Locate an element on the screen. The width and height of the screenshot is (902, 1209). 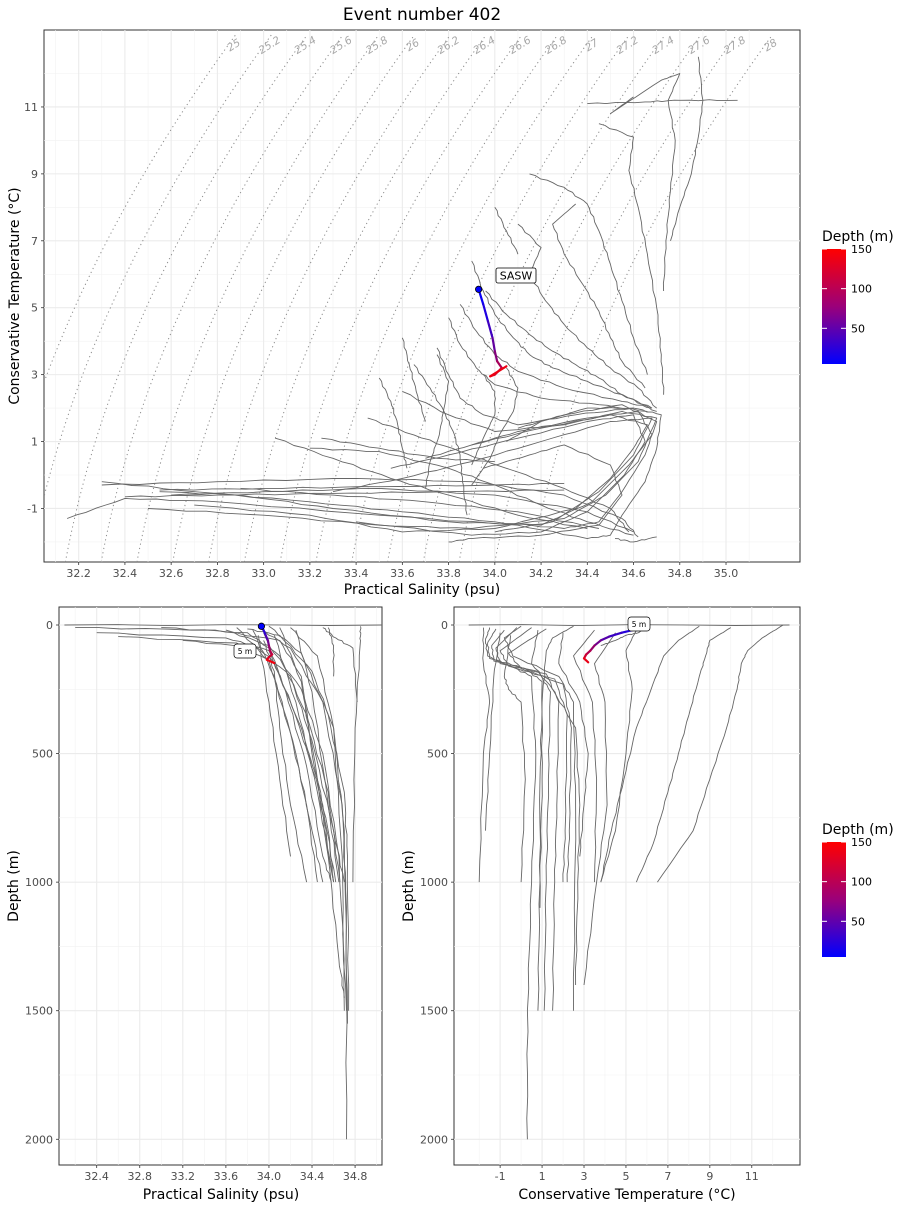
x-tick-label: 33.0 is located at coordinates (263, 573).